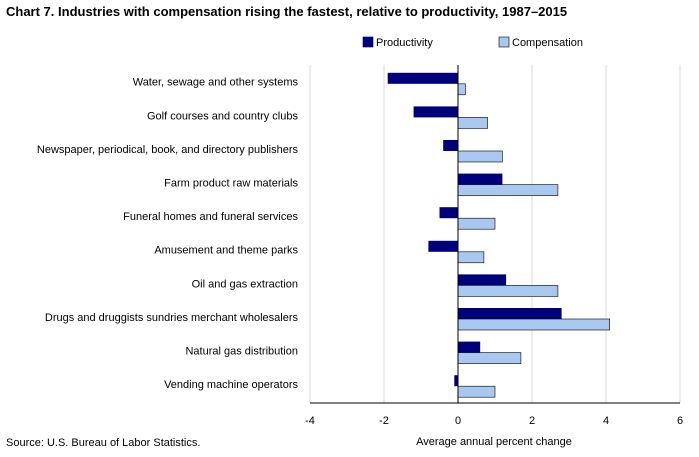 Image resolution: width=699 pixels, height=457 pixels. Describe the element at coordinates (680, 421) in the screenshot. I see `x-tick-label: 6` at that location.